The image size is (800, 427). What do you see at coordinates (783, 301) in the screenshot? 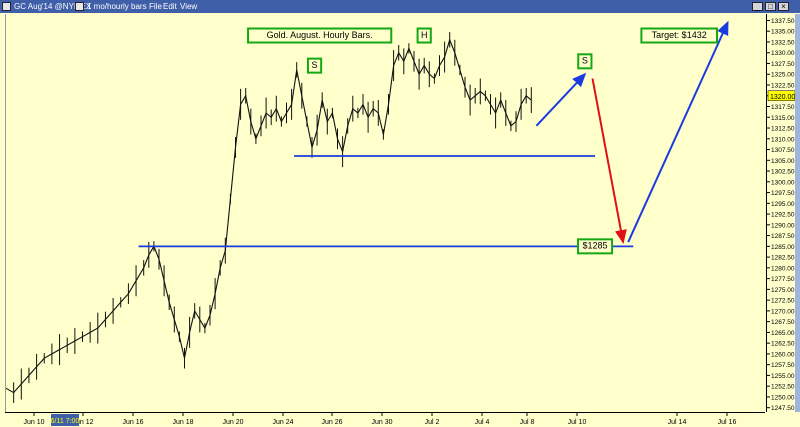
I see `y-tick-label: 1272.50` at bounding box center [783, 301].